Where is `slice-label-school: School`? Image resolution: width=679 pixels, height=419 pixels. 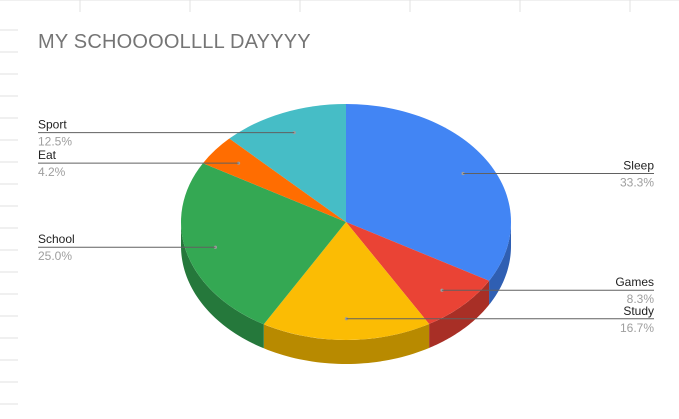
slice-label-school: School is located at coordinates (56, 239).